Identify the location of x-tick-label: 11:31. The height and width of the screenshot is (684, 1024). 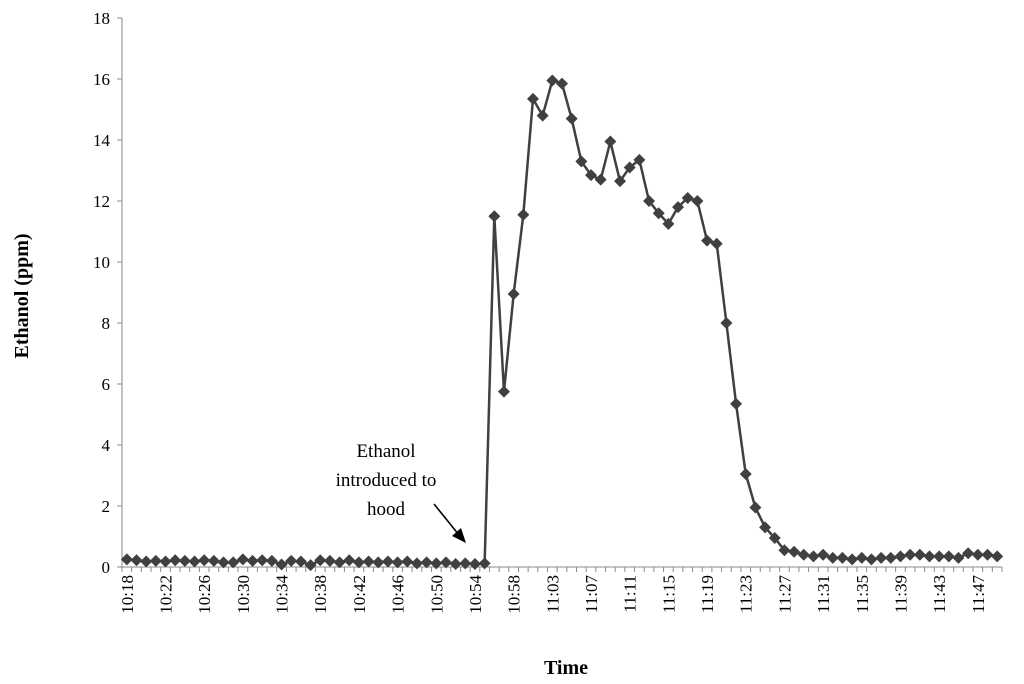
(823, 594).